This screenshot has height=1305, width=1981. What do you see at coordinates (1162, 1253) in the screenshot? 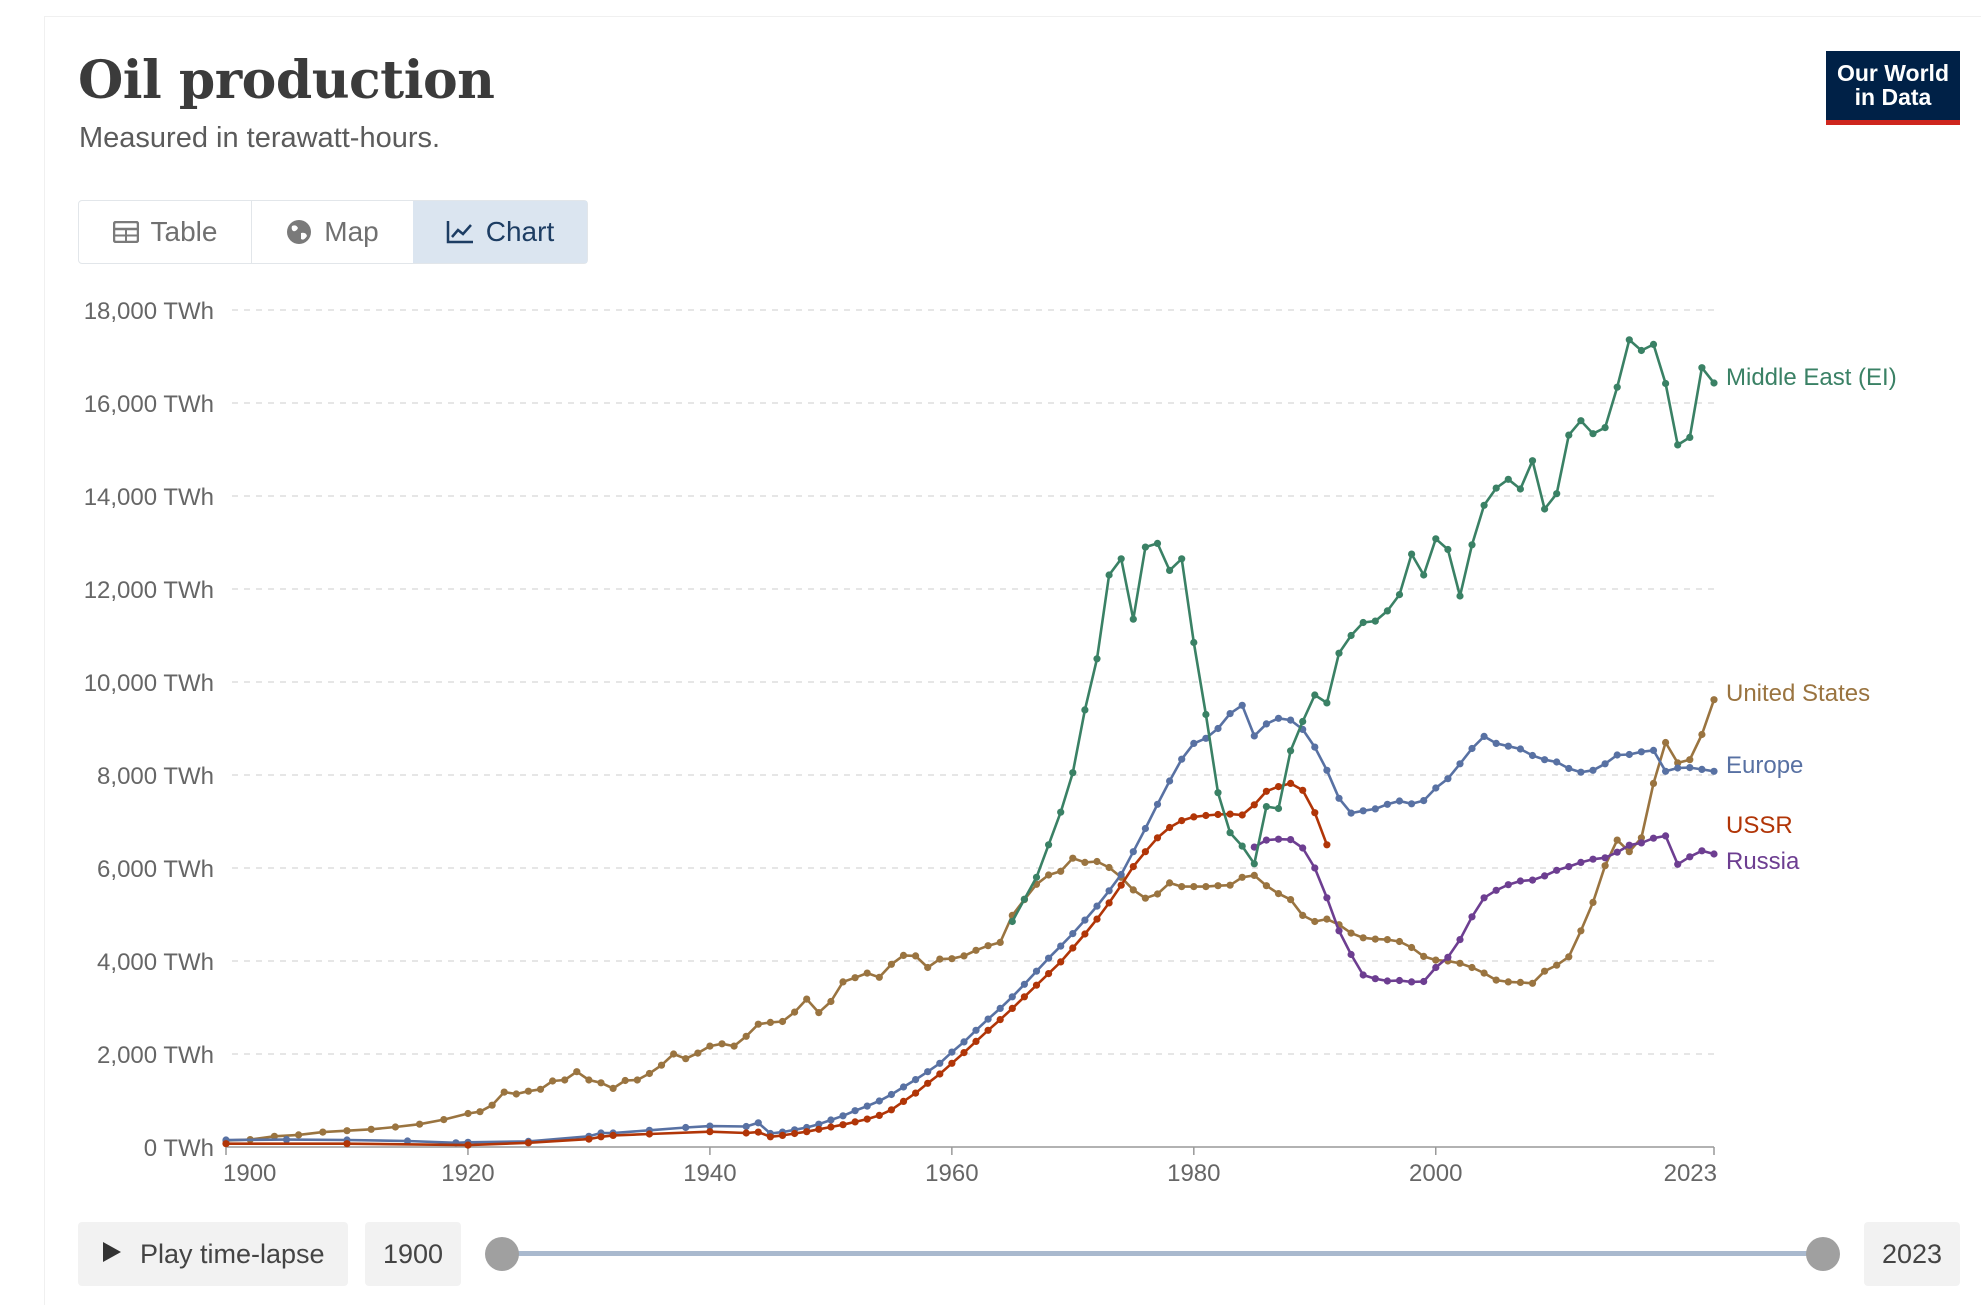
I see `timeline-track` at bounding box center [1162, 1253].